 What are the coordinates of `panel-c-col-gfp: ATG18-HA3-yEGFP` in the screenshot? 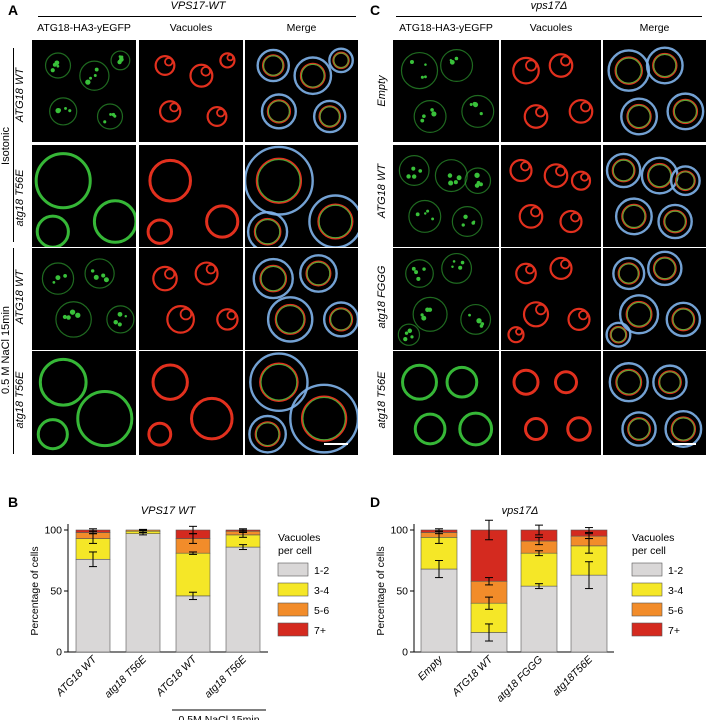 It's located at (446, 28).